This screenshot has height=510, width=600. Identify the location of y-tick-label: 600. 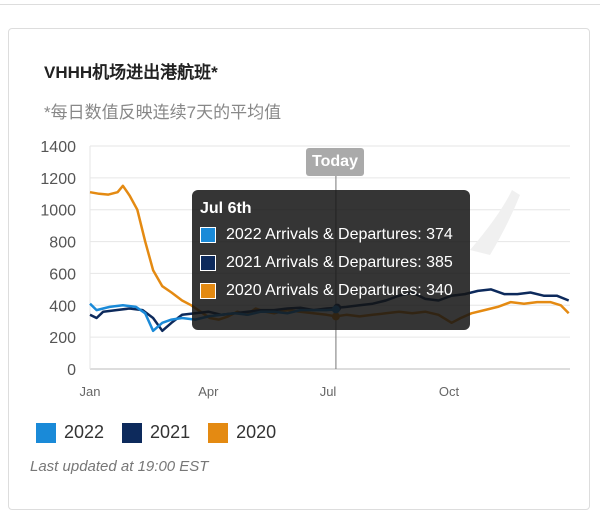
(62, 274).